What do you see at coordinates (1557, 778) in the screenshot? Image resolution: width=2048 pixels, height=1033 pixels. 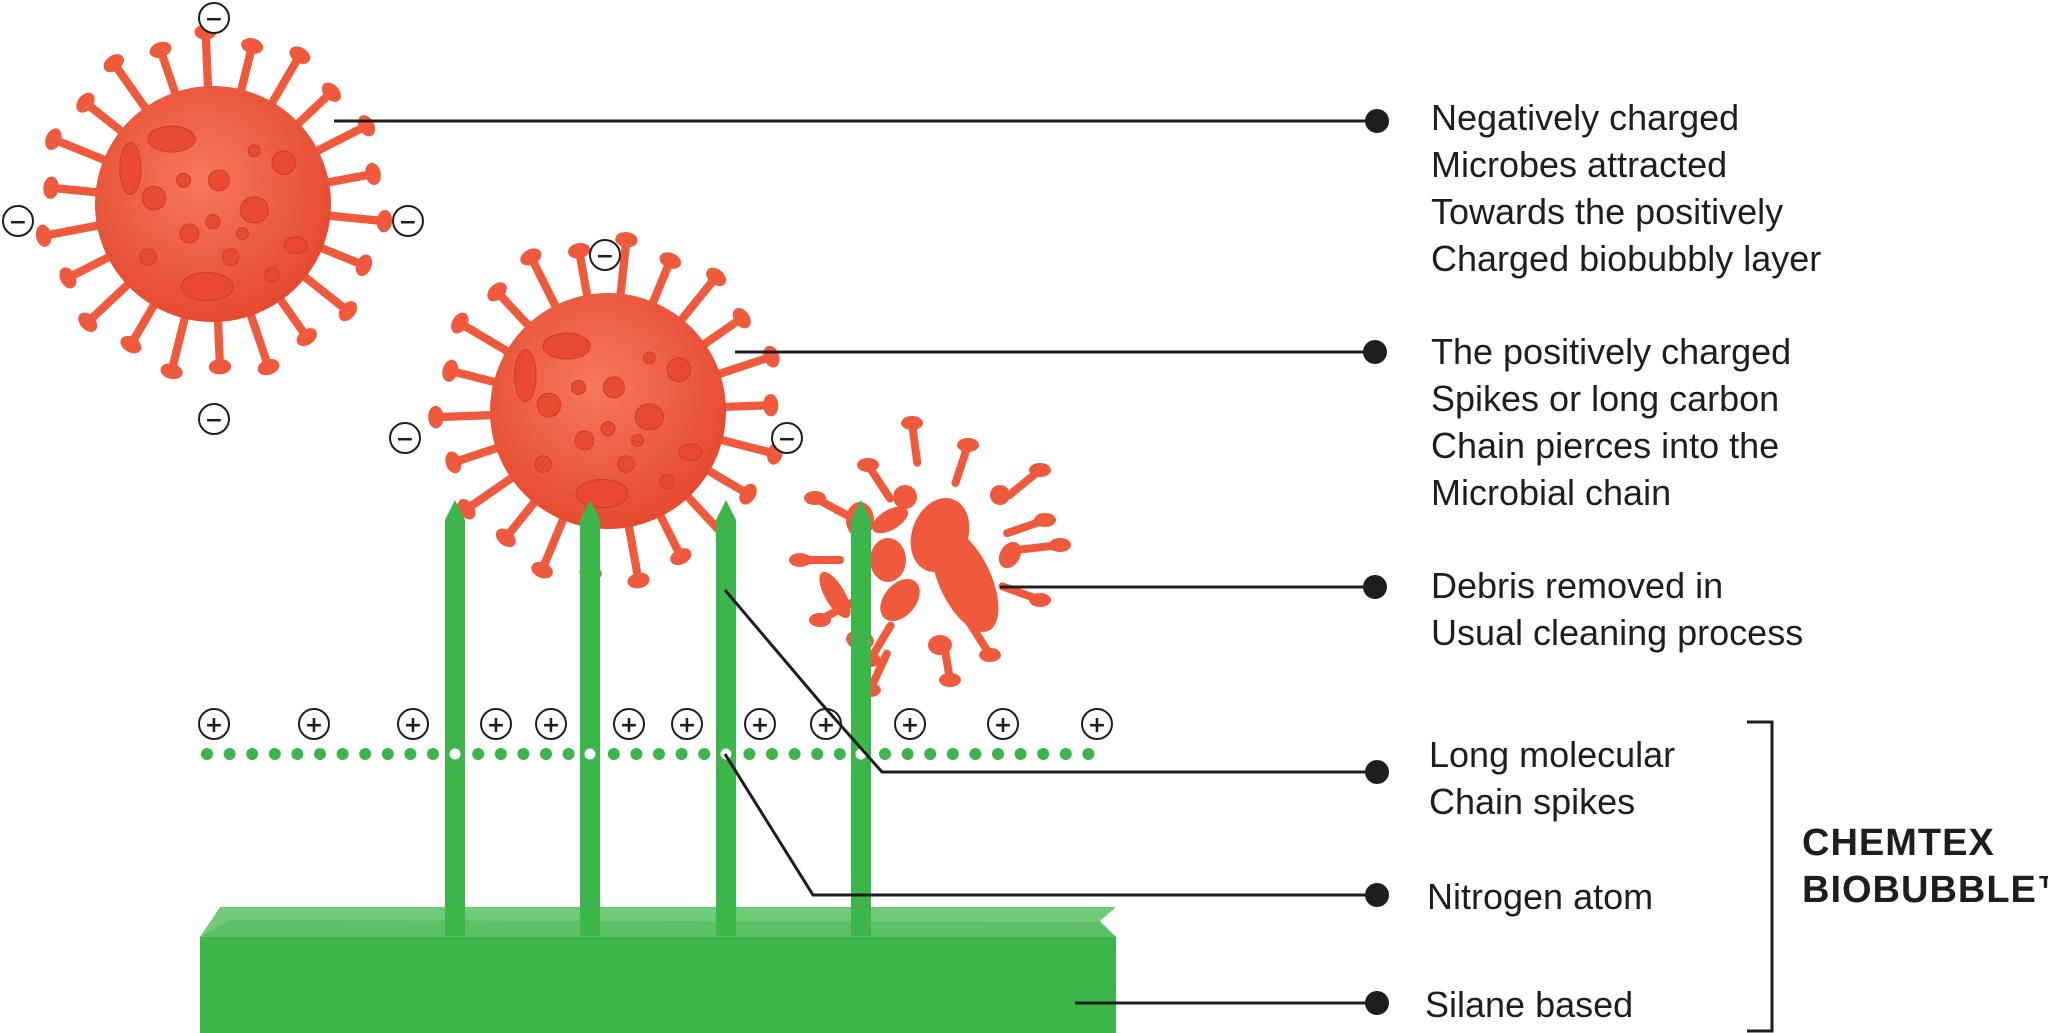 I see `callout-molecular-chain: Long molecular Chain spikes` at bounding box center [1557, 778].